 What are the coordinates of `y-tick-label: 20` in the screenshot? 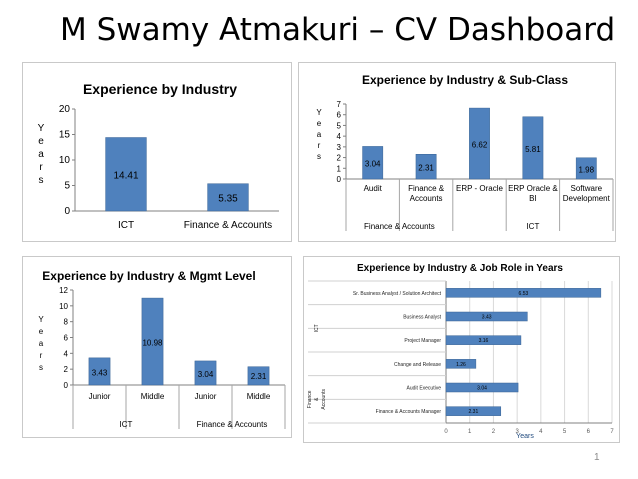 It's located at (65, 109).